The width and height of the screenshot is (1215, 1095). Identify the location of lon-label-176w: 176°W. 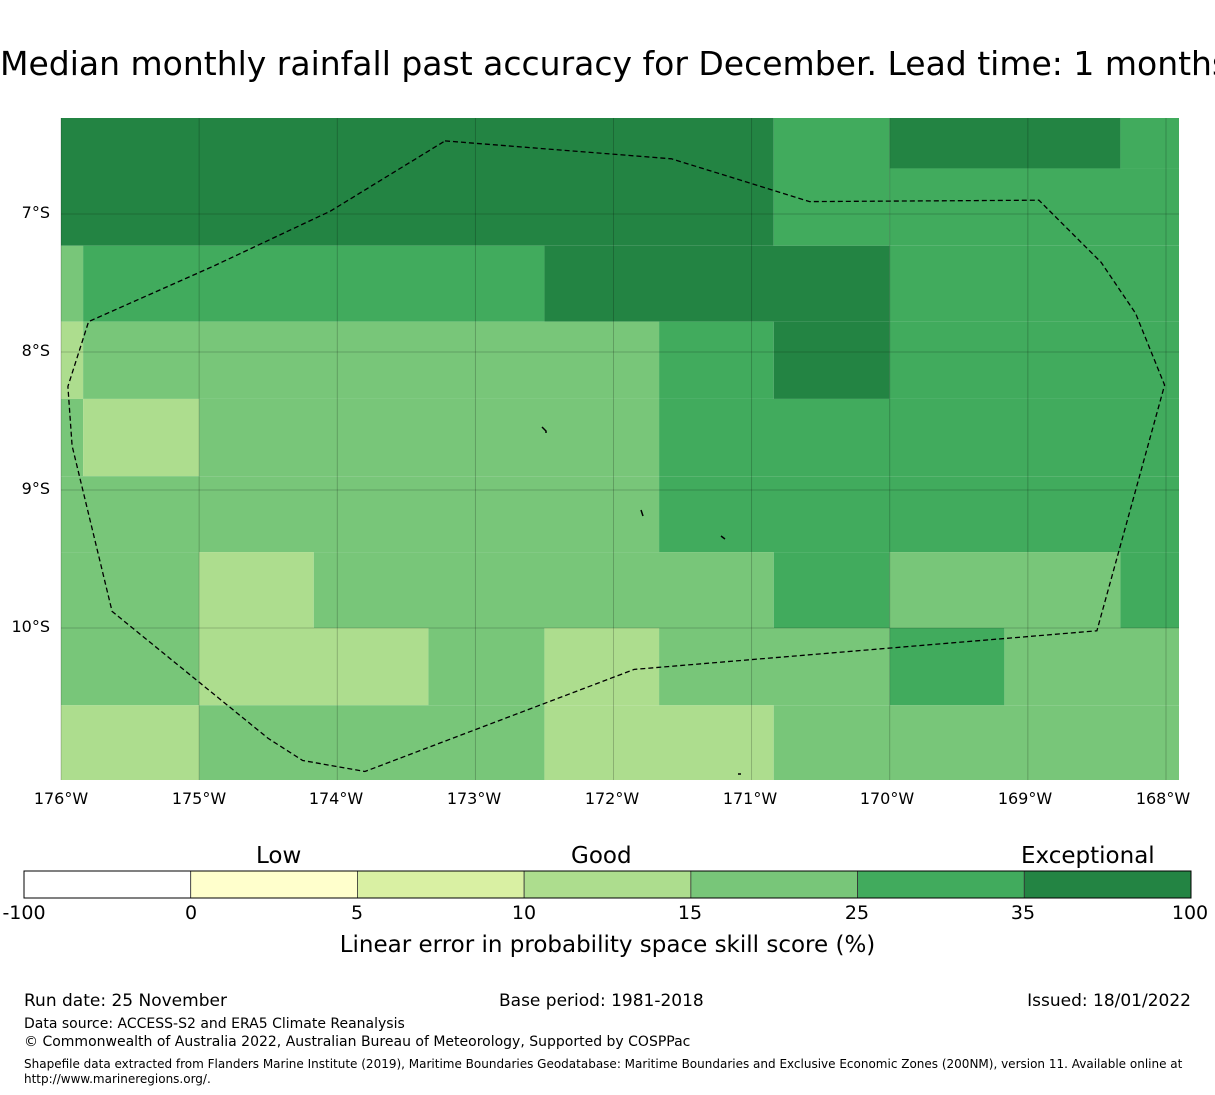
(61, 798).